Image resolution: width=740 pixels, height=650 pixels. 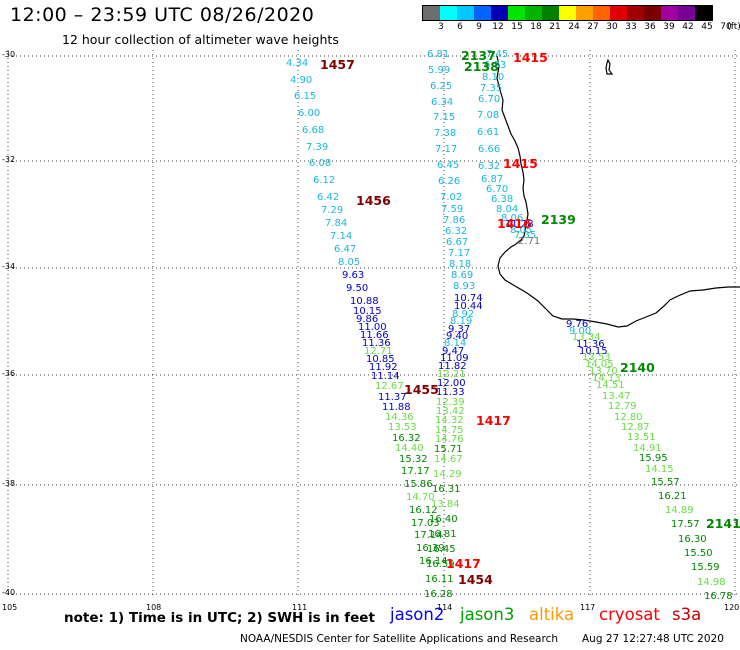 What do you see at coordinates (313, 130) in the screenshot?
I see `wave-height-value: 6.68` at bounding box center [313, 130].